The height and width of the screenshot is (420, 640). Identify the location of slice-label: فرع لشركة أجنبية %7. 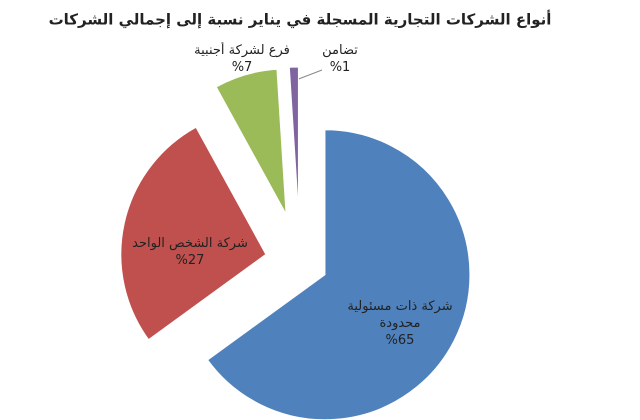
(242, 59).